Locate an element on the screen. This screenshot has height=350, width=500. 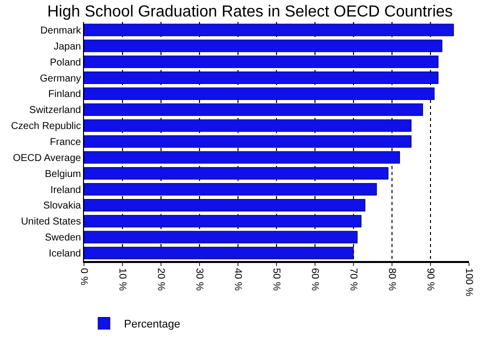
legend-label: Percentage is located at coordinates (152, 324).